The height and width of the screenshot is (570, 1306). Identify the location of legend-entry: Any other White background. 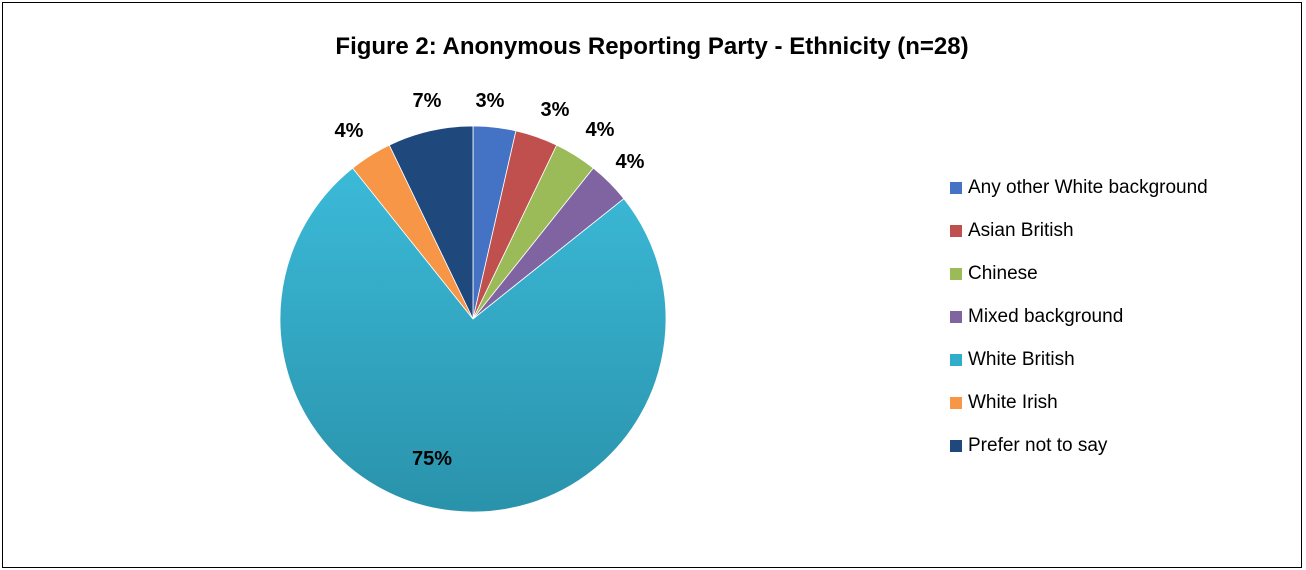
(1079, 188).